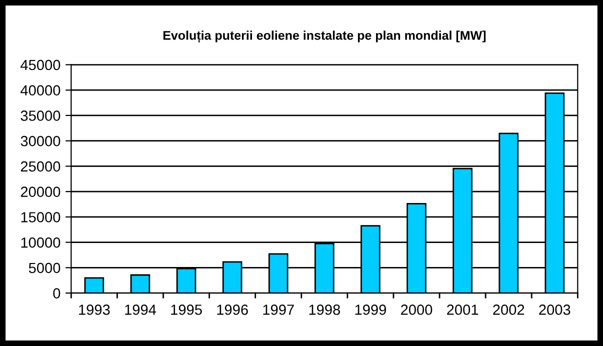 The width and height of the screenshot is (603, 346). What do you see at coordinates (40, 65) in the screenshot?
I see `y-tick-label: 45000` at bounding box center [40, 65].